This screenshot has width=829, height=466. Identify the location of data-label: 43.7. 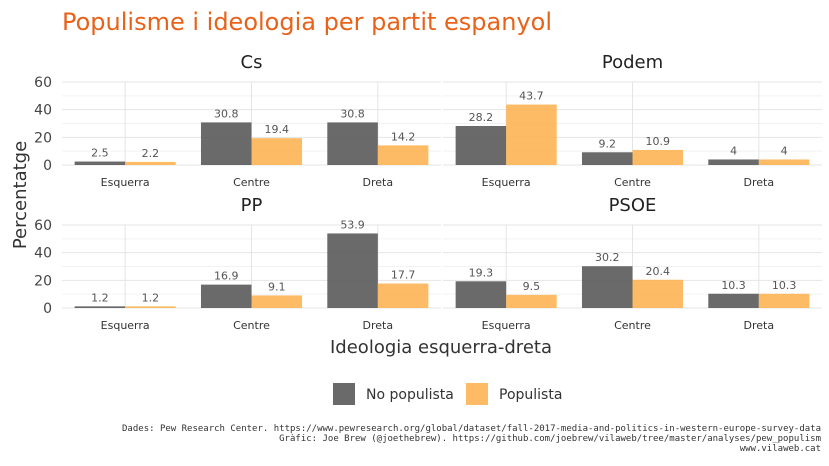
(531, 96).